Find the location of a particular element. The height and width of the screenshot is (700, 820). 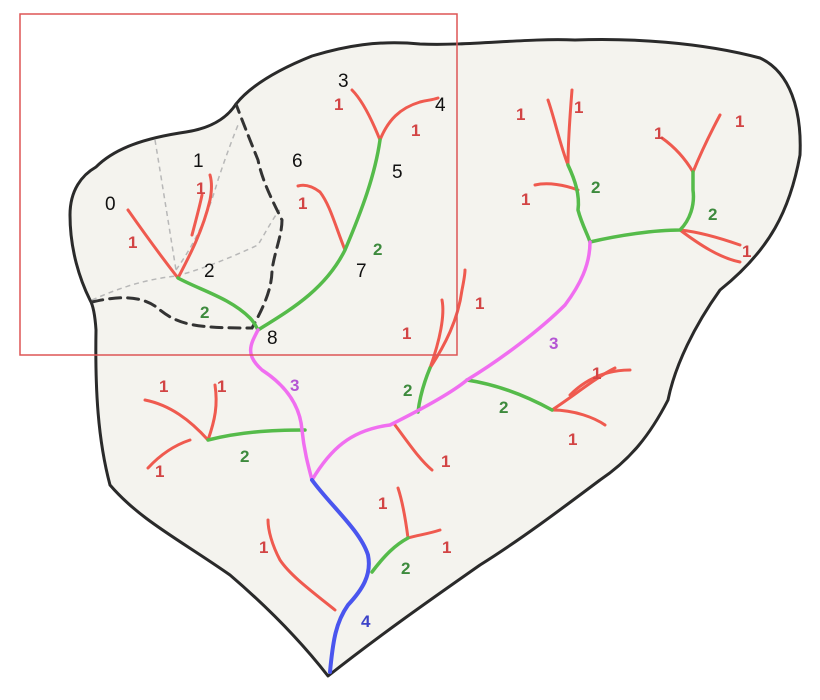

node-label-4: 4 is located at coordinates (440, 105).